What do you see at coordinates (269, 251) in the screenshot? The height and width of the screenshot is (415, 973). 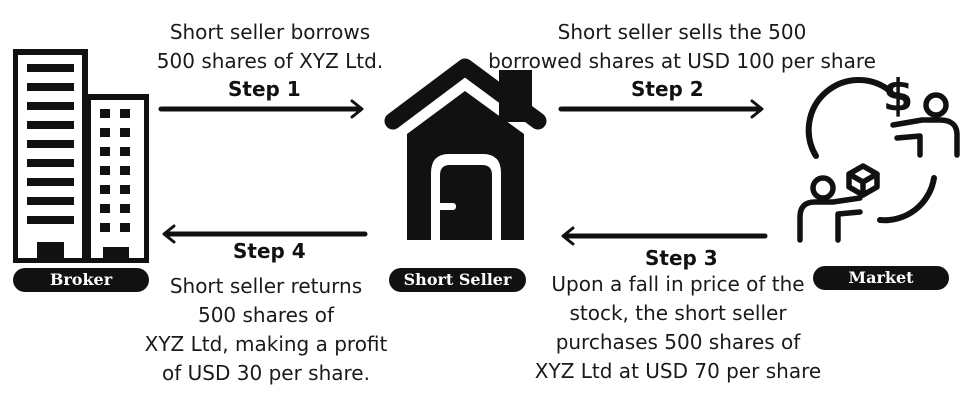 I see `step-4-label: Step 4` at bounding box center [269, 251].